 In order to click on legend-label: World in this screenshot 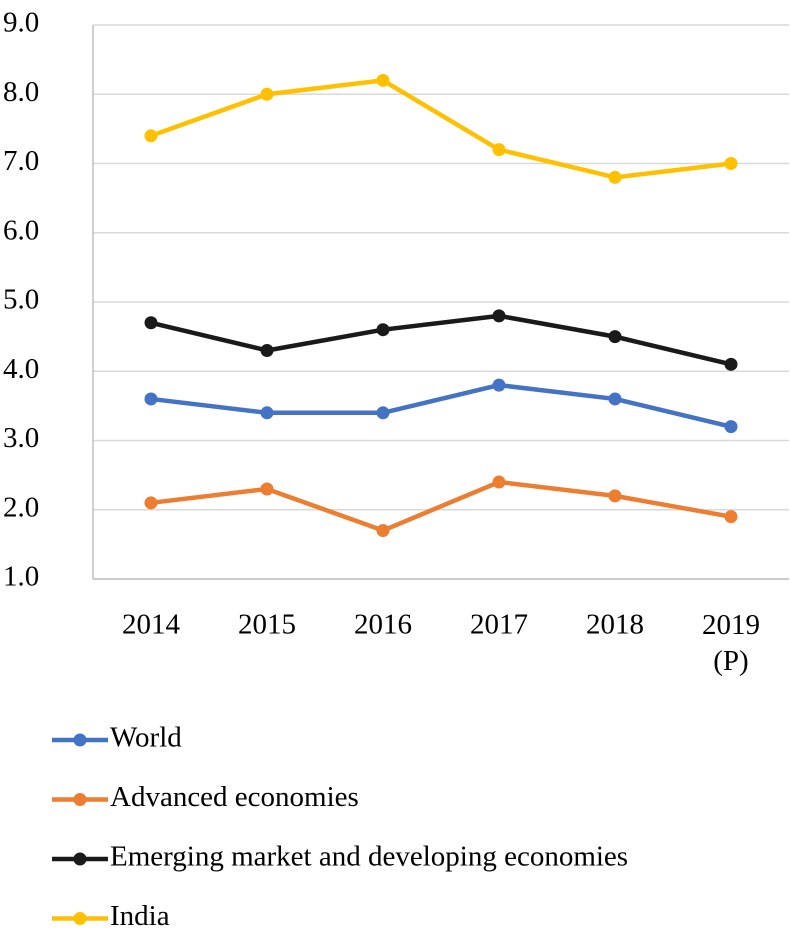, I will do `click(146, 738)`.